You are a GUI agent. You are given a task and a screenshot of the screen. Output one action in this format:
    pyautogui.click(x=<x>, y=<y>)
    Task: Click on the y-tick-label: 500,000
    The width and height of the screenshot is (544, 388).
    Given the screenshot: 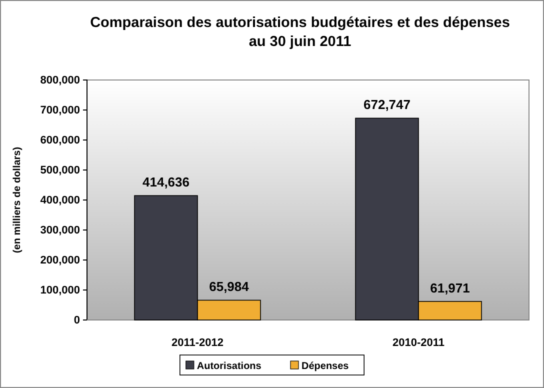 What is the action you would take?
    pyautogui.click(x=60, y=170)
    